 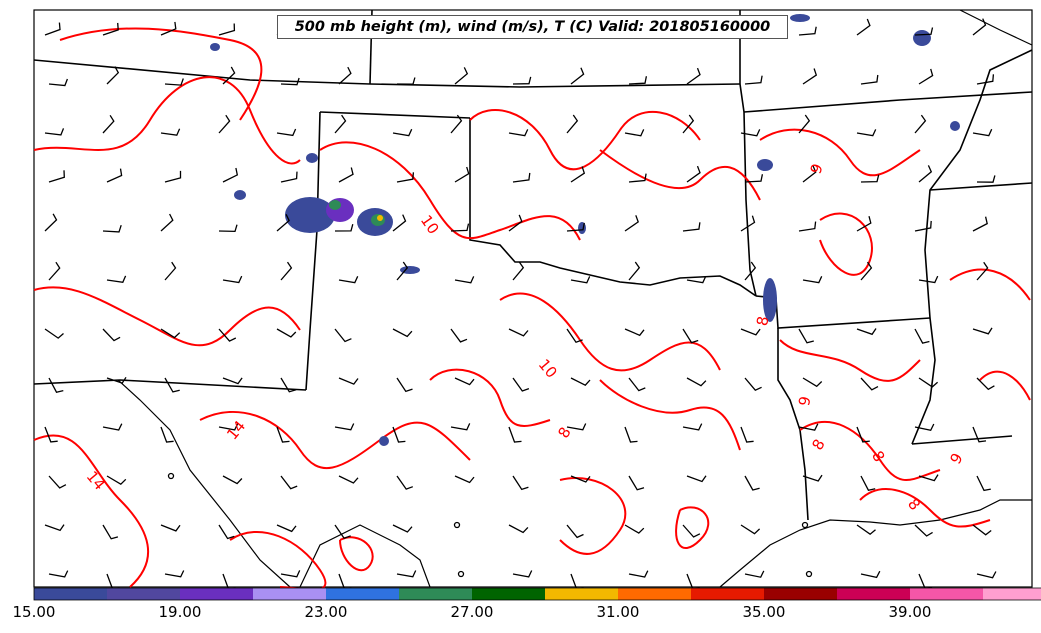 I want to click on contour-label: 9, so click(x=804, y=401).